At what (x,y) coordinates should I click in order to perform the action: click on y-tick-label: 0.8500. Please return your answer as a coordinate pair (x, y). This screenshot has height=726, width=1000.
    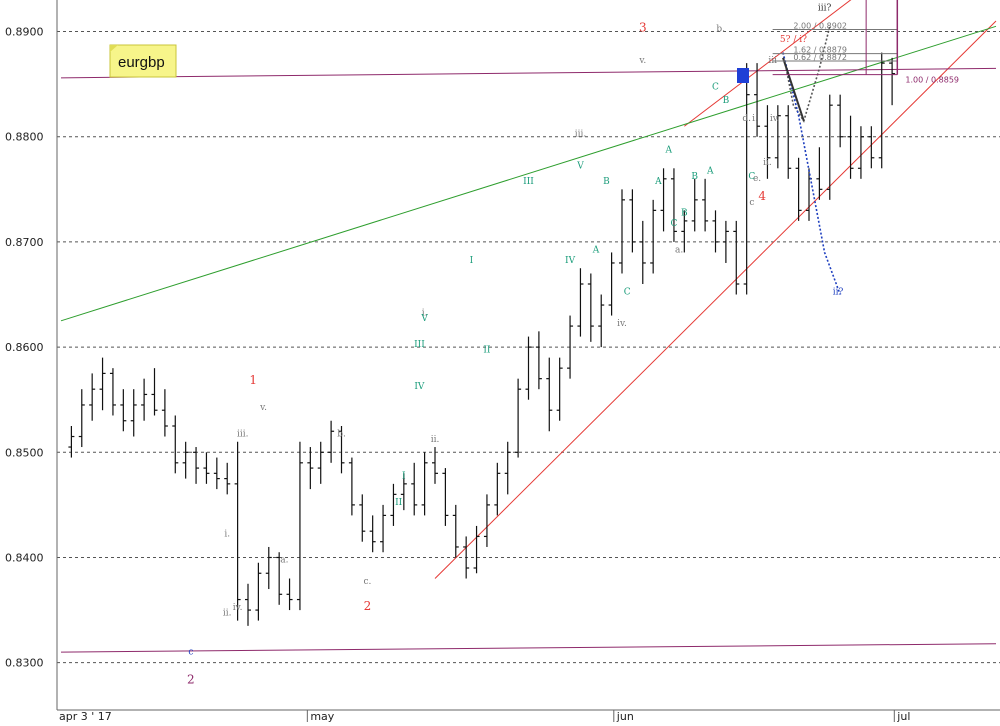
    Looking at the image, I should click on (24, 452).